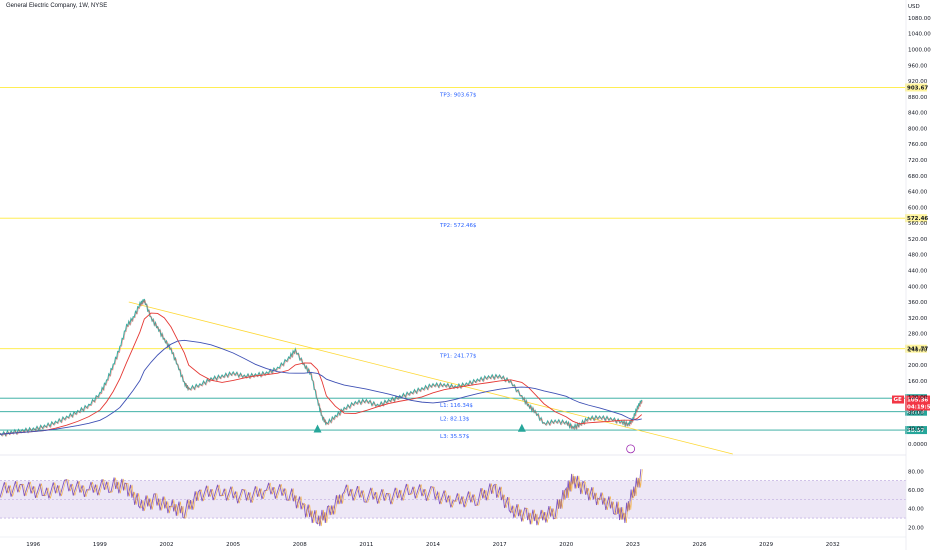  Describe the element at coordinates (633, 545) in the screenshot. I see `time-tick-label: 2023` at that location.